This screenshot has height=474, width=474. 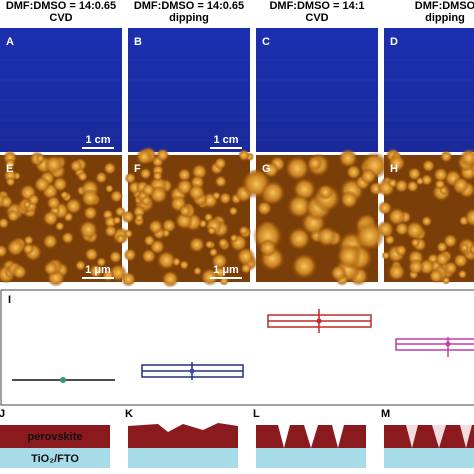 What do you see at coordinates (444, 6) in the screenshot?
I see `column-header: DMF:DMSO` at bounding box center [444, 6].